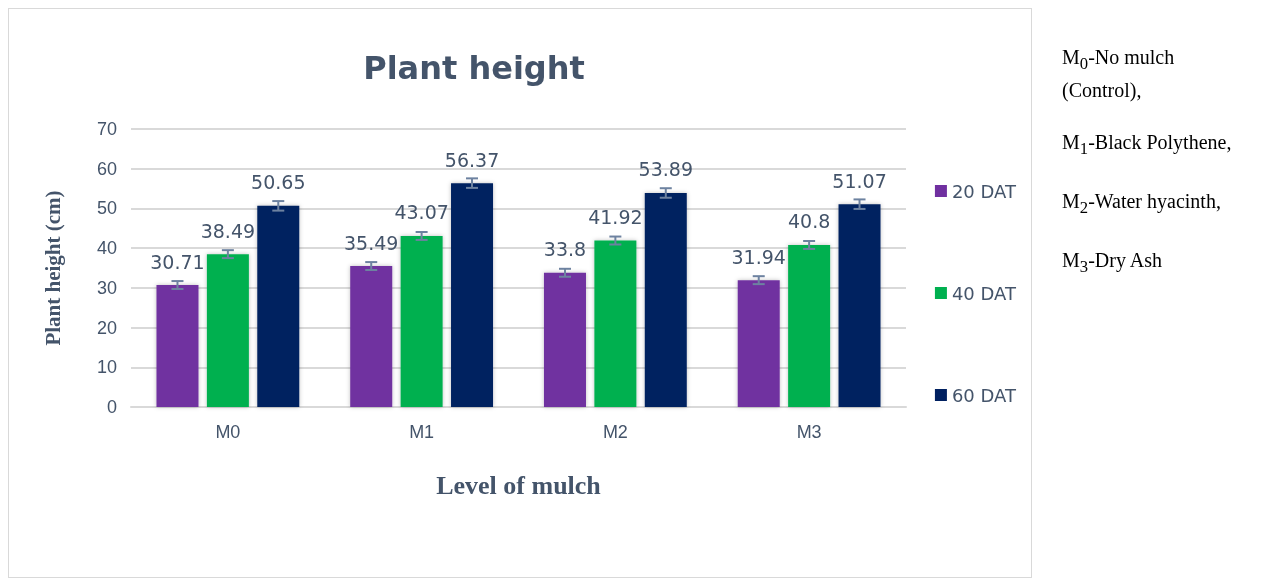 The width and height of the screenshot is (1267, 586). What do you see at coordinates (106, 327) in the screenshot?
I see `y-tick-label: 20` at bounding box center [106, 327].